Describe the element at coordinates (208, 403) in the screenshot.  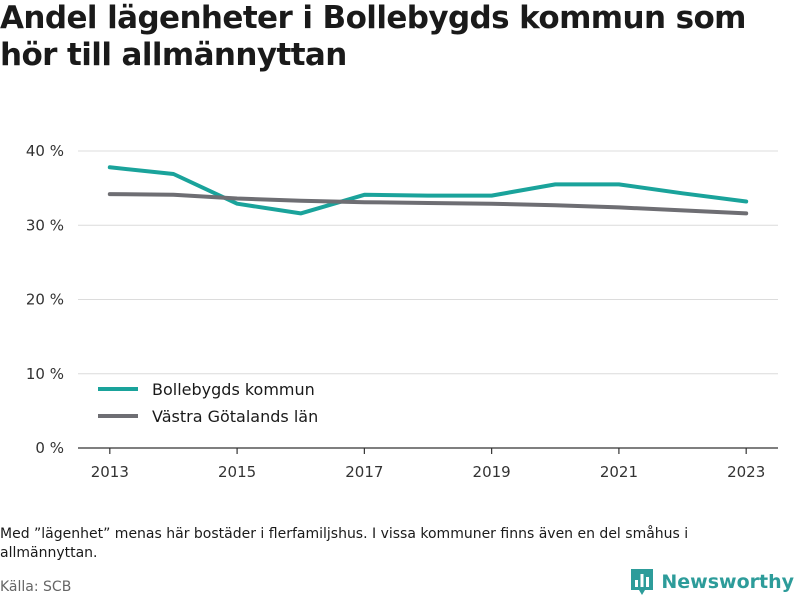
I see `legend: Bollebygds kommun Västra Götalands län` at that location.